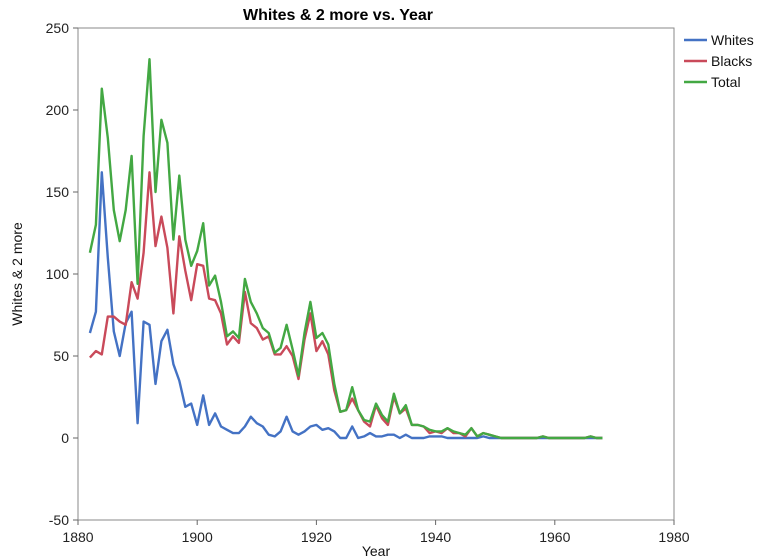 This screenshot has width=764, height=556. I want to click on legend-label-whites: Whites, so click(732, 40).